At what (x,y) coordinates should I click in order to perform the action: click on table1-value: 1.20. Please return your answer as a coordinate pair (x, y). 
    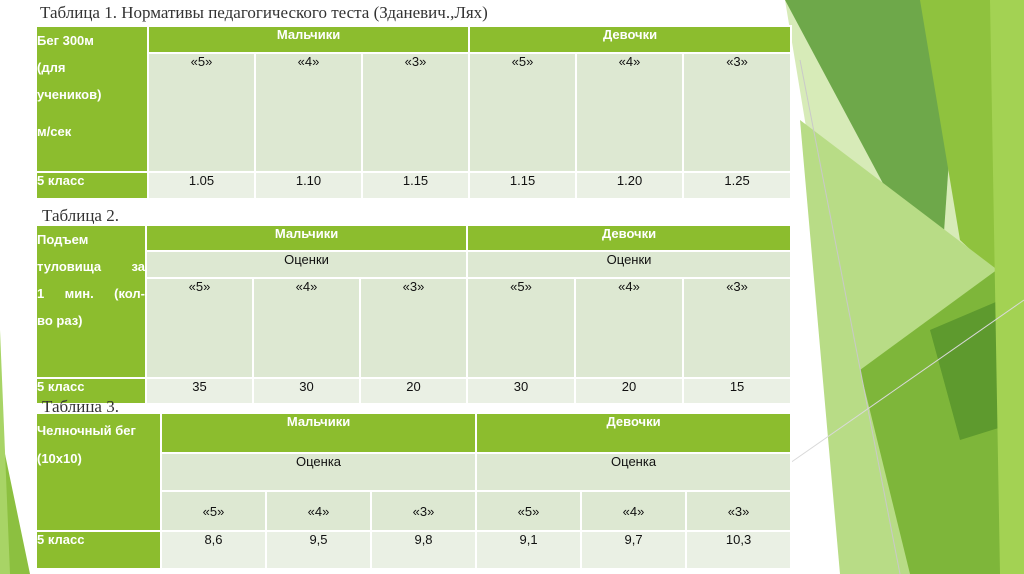
    Looking at the image, I should click on (630, 185).